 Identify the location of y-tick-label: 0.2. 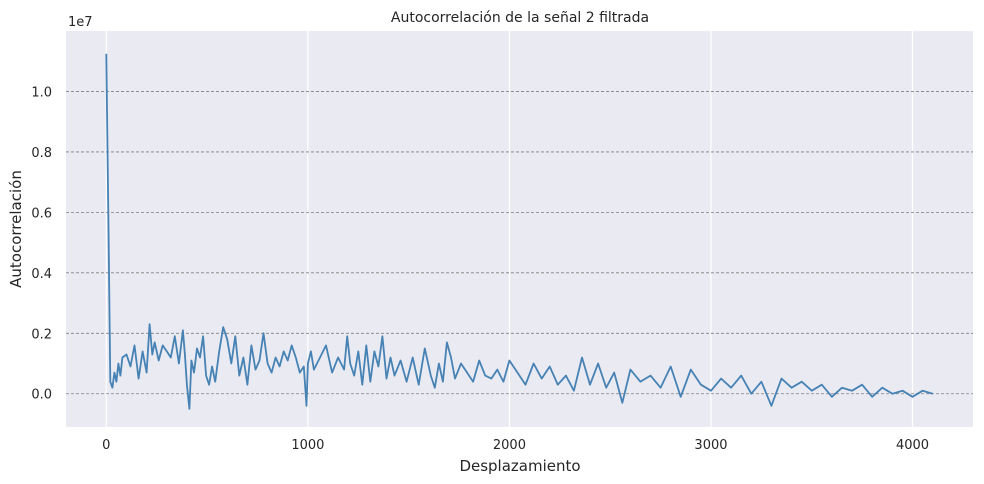
(41, 334).